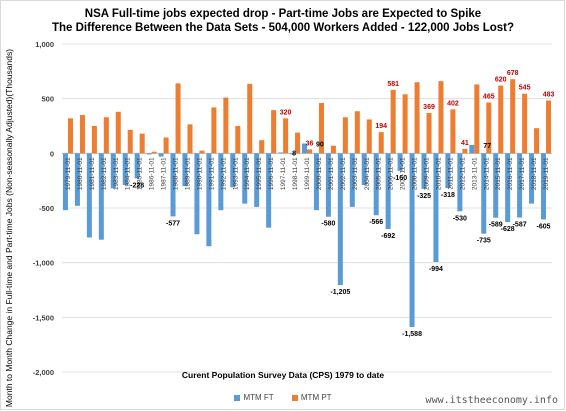  I want to click on y-tick-label: -1,500, so click(43, 317).